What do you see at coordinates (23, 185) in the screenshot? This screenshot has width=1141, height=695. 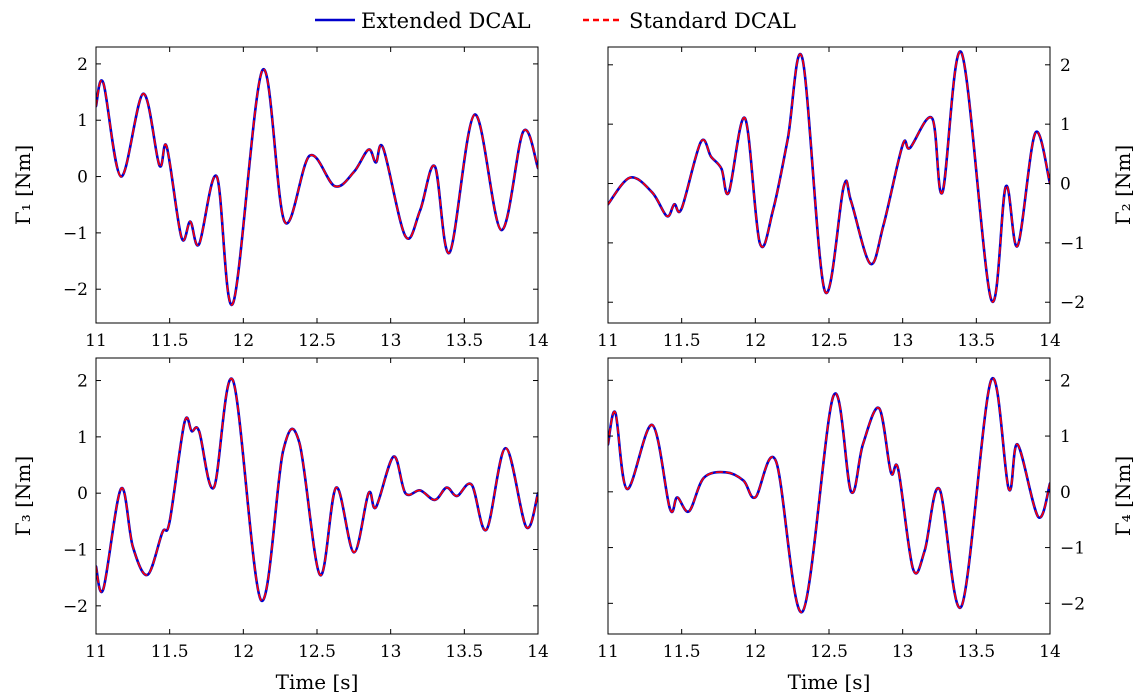 I see `y-axis-label: Γ₁ [Nm]` at bounding box center [23, 185].